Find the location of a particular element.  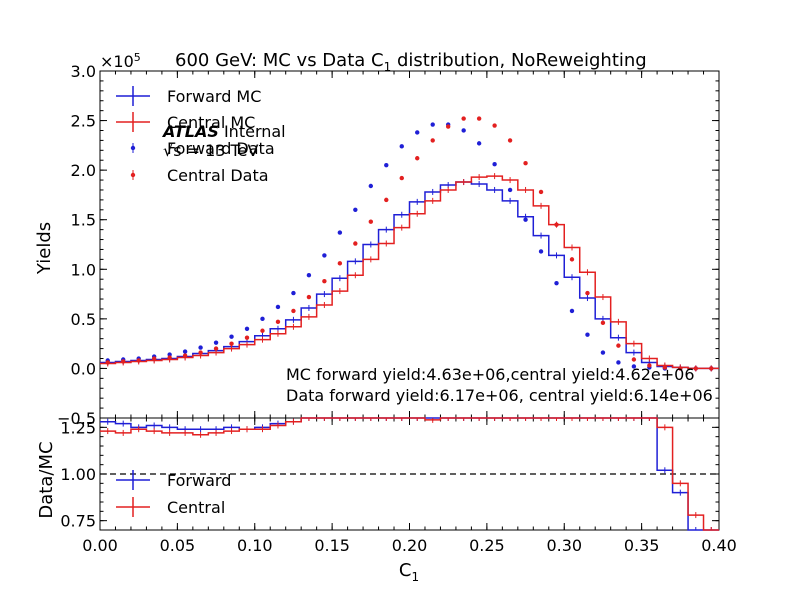

ratio-series-layer is located at coordinates (409, 474).